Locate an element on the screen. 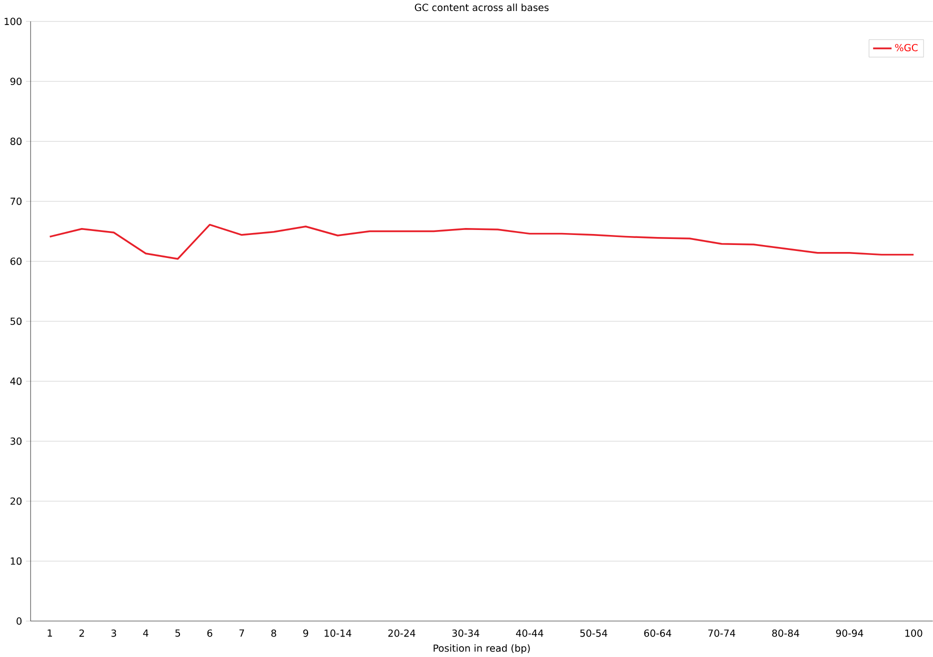 This screenshot has width=933, height=657. x-tick-label: 30-34 is located at coordinates (466, 633).